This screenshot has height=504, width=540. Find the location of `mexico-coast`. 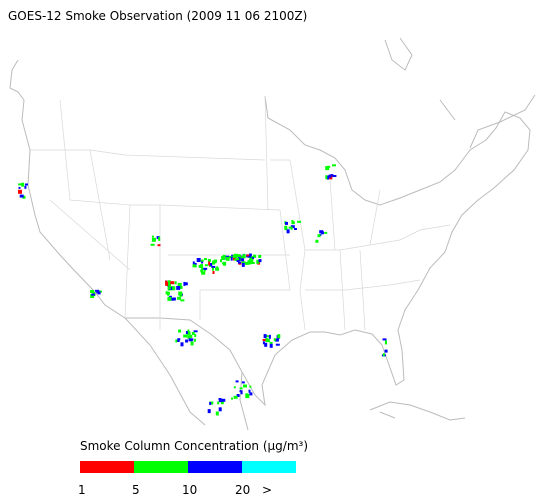

mexico-coast is located at coordinates (186, 374).